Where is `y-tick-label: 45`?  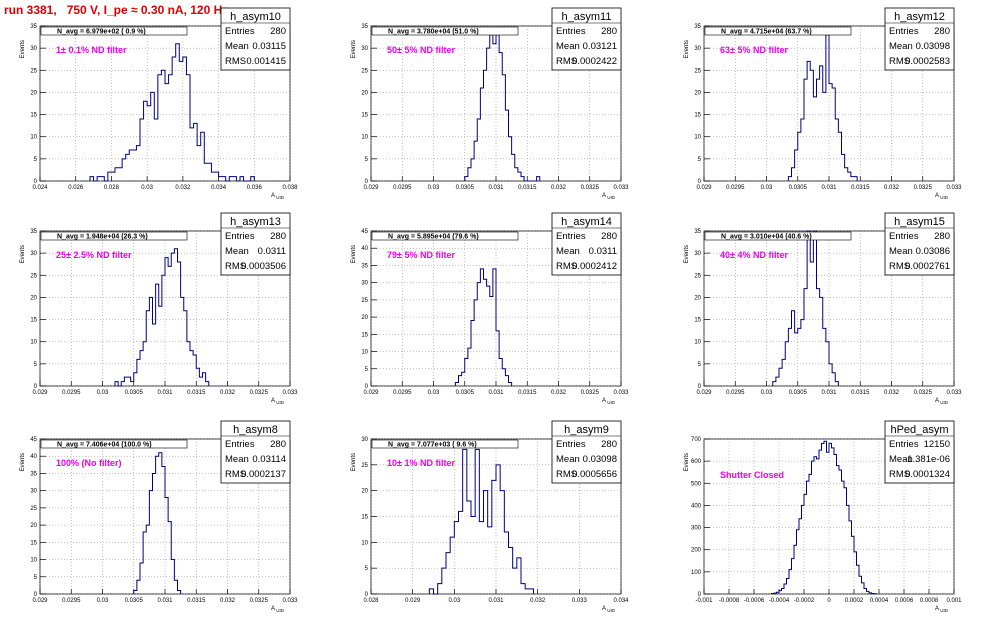
y-tick-label: 45 is located at coordinates (364, 232).